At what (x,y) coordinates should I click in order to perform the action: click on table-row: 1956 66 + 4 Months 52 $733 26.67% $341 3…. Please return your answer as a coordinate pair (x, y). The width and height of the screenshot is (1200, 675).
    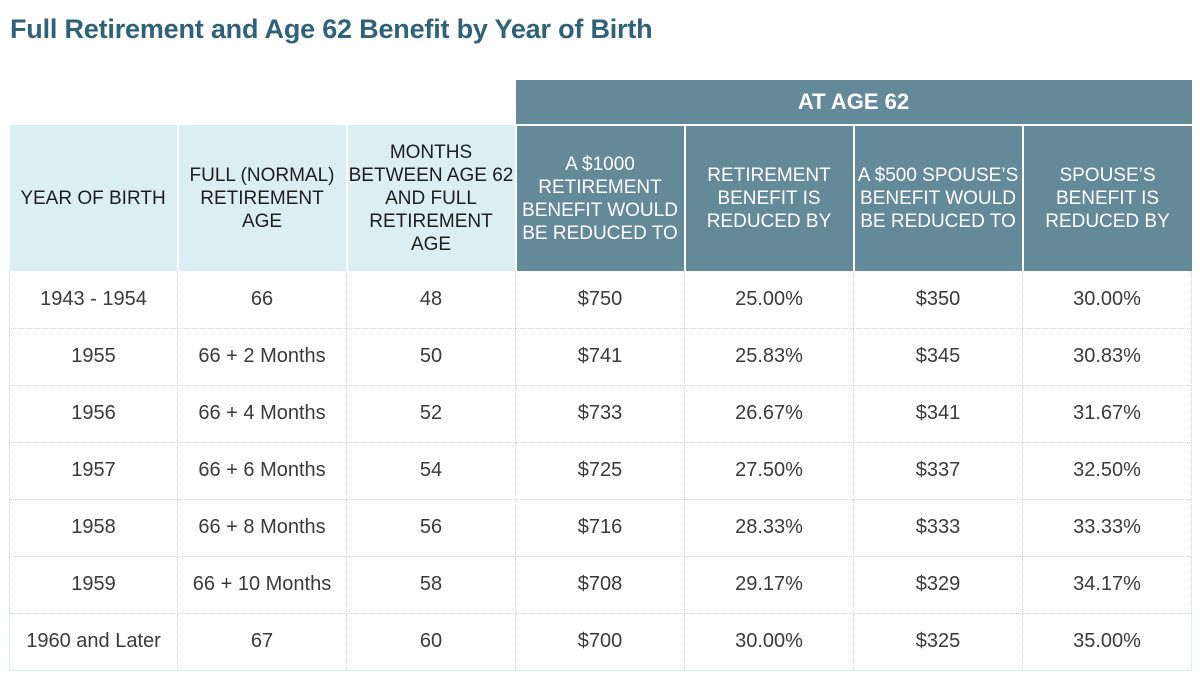
    Looking at the image, I should click on (600, 414).